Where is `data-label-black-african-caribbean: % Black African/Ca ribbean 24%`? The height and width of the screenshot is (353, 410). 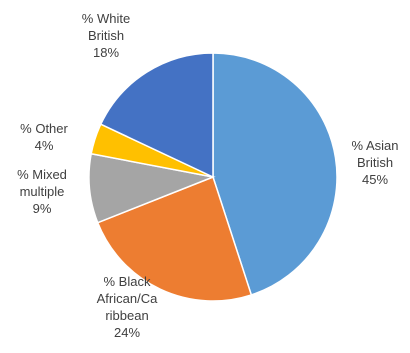
data-label-black-african-caribbean: % Black African/Ca ribbean 24% is located at coordinates (127, 307).